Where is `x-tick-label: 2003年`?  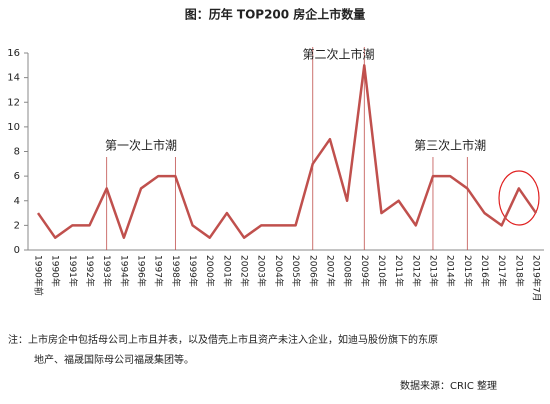 x-tick-label: 2003年 is located at coordinates (262, 271).